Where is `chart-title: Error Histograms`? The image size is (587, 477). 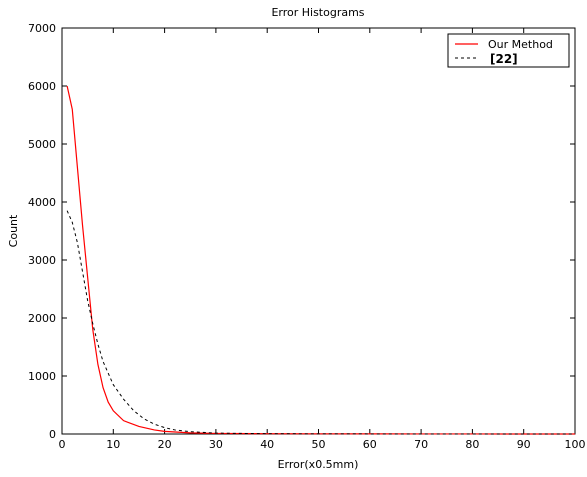 chart-title: Error Histograms is located at coordinates (317, 12).